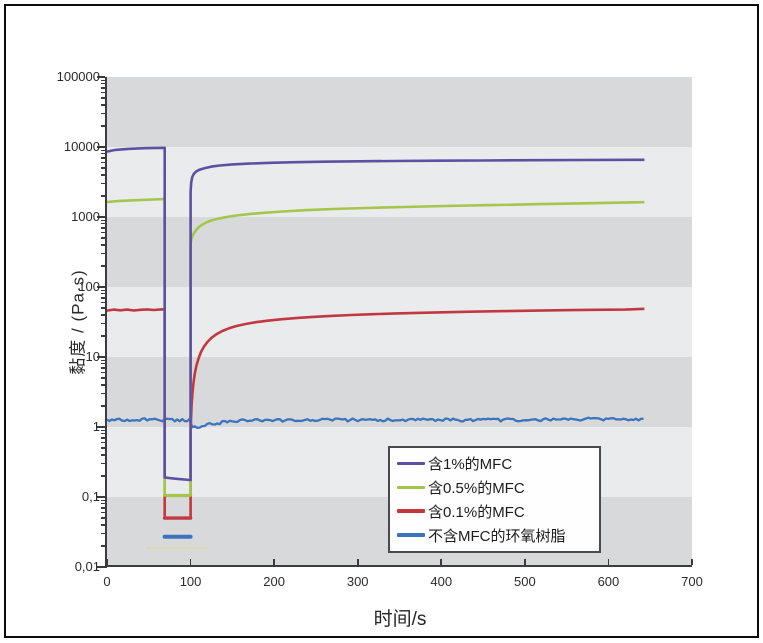 The width and height of the screenshot is (763, 643). What do you see at coordinates (375, 423) in the screenshot?
I see `series-line` at bounding box center [375, 423].